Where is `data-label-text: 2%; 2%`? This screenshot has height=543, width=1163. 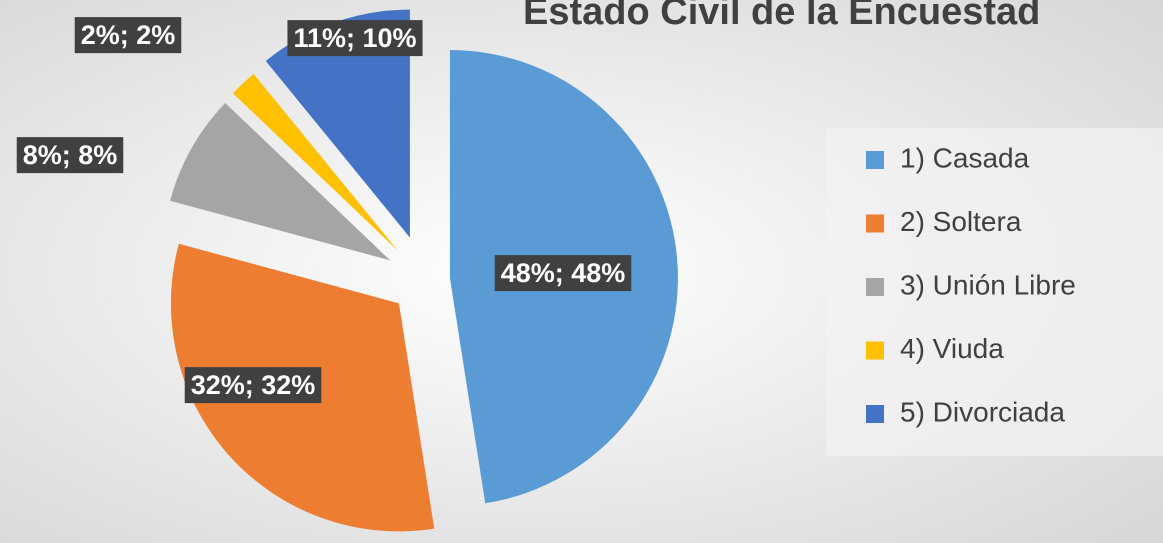 data-label-text: 2%; 2% is located at coordinates (128, 35).